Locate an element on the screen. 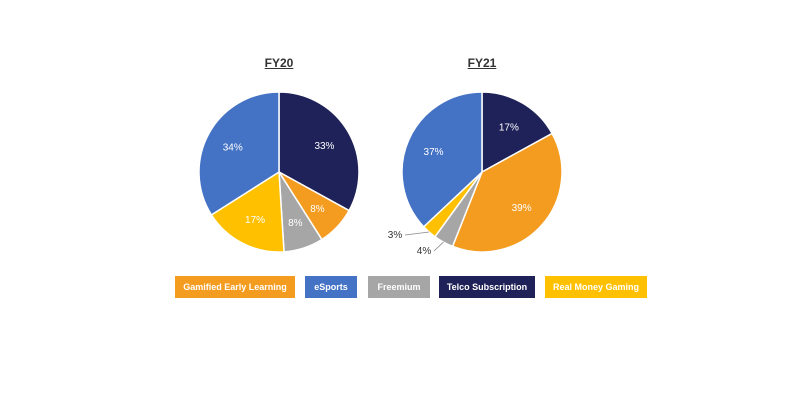 This screenshot has width=800, height=400. pie-slice-fy21-esports is located at coordinates (442, 159).